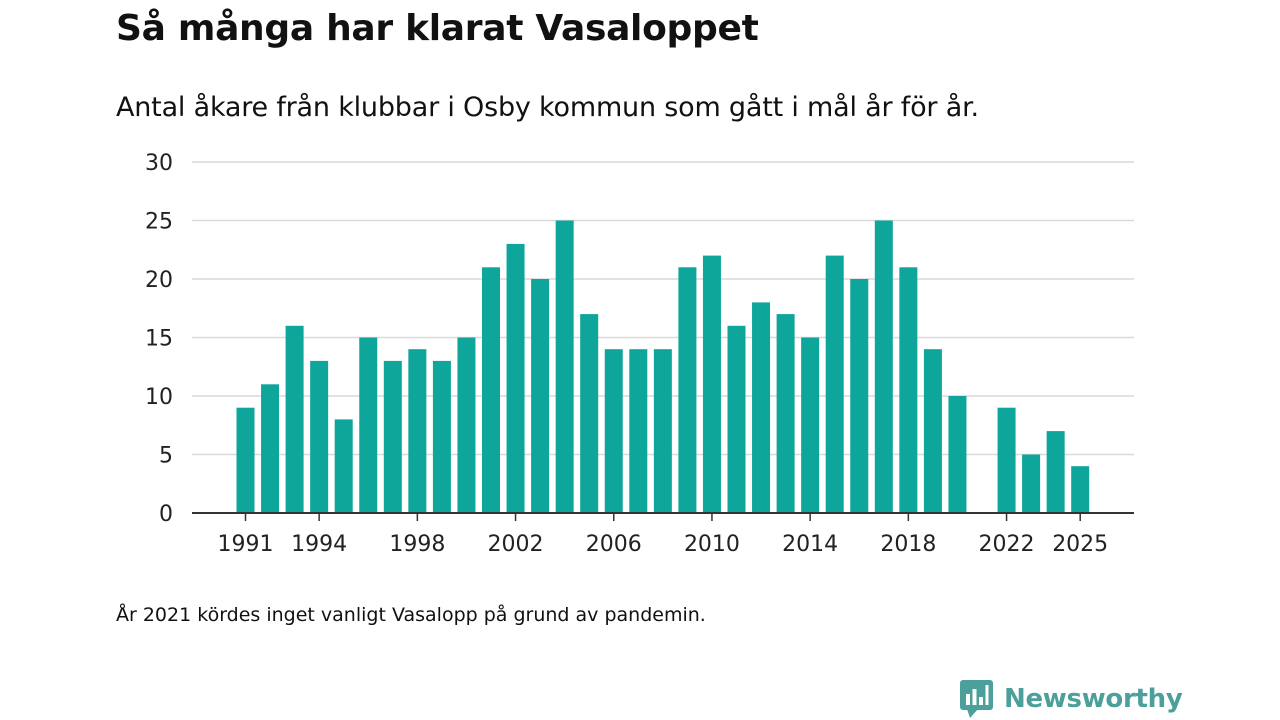  What do you see at coordinates (245, 460) in the screenshot?
I see `bar-1991` at bounding box center [245, 460].